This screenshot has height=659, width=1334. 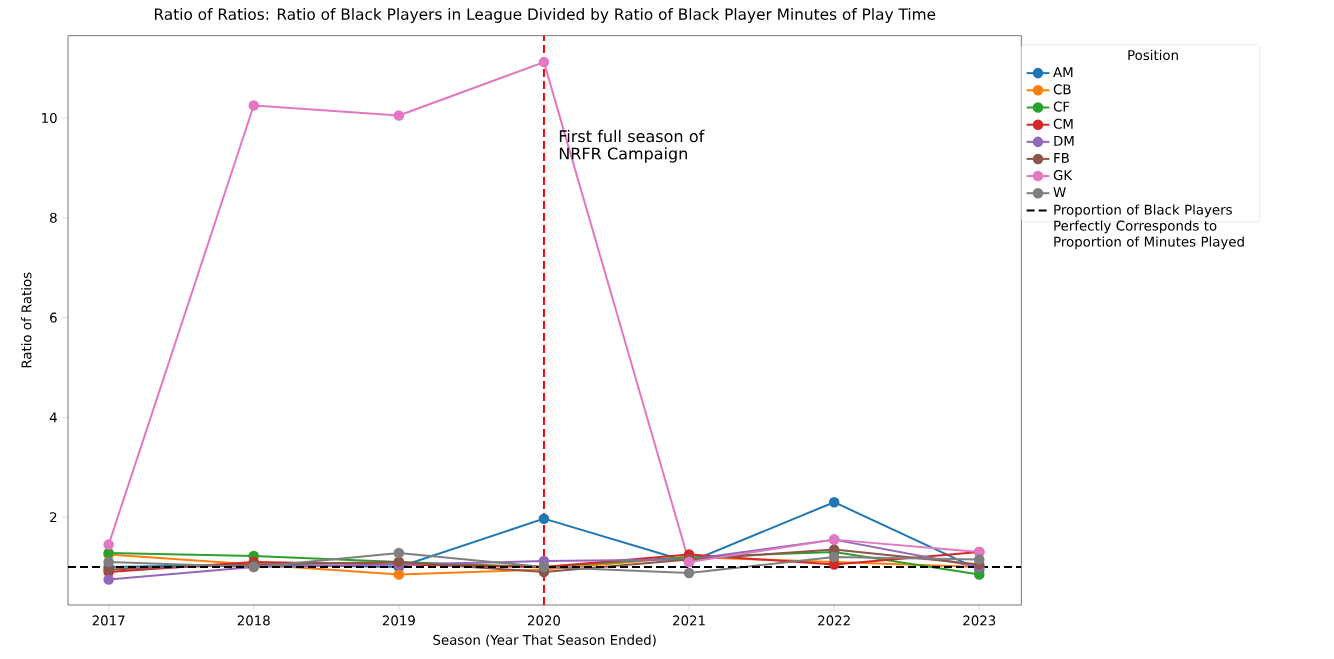 I want to click on x-tick-label: 2019, so click(x=398, y=620).